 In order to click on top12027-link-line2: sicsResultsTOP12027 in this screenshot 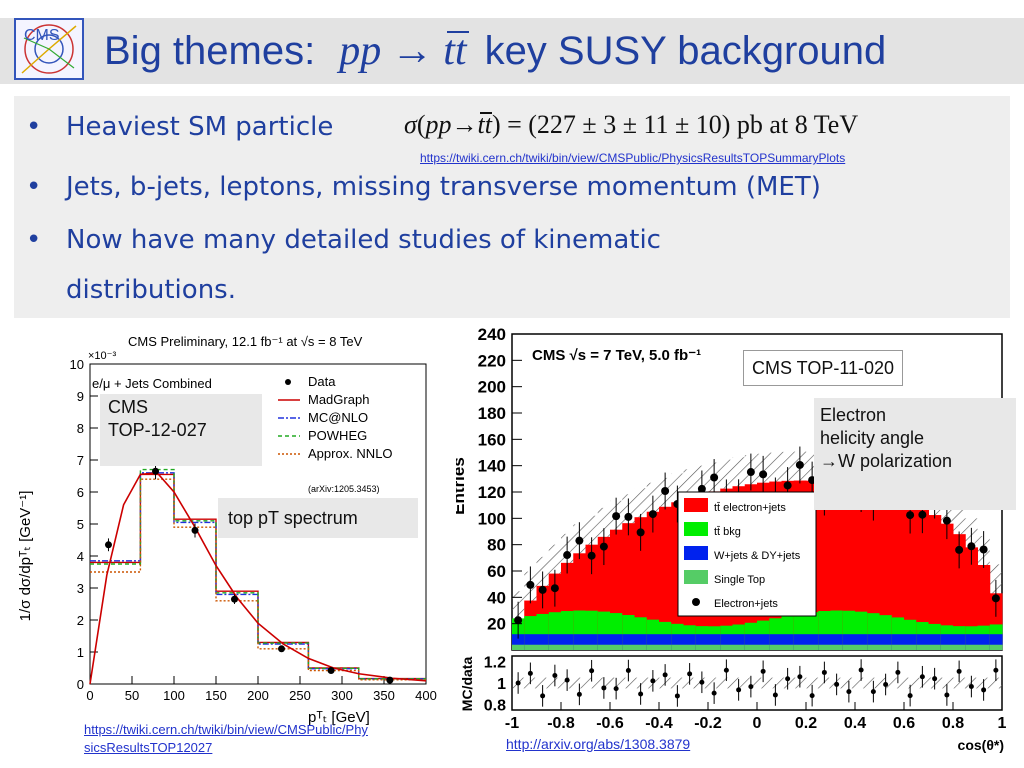, I will do `click(148, 747)`.